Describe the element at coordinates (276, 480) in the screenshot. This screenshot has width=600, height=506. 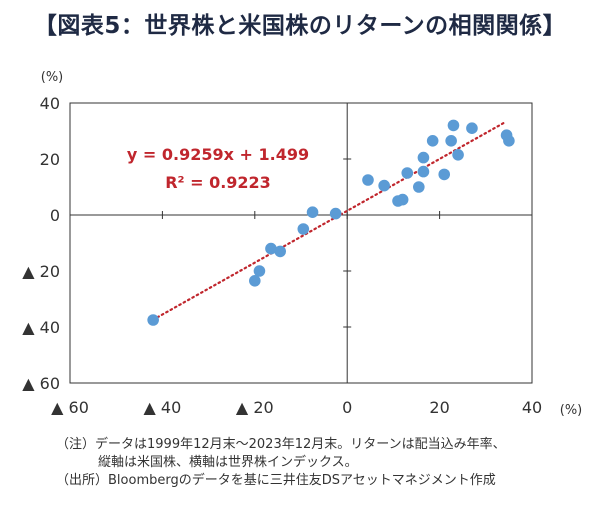
I see `source-line: （出所）Bloombergのデータを基に三井住友DSアセットマネジメント作成` at that location.